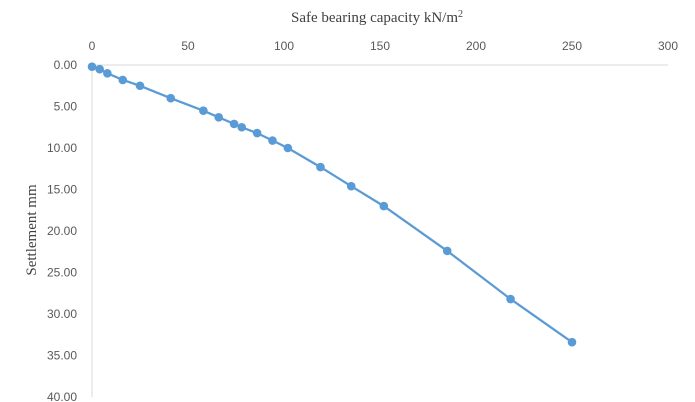 This screenshot has width=695, height=402. What do you see at coordinates (62, 273) in the screenshot?
I see `y-tick-label: 25.00` at bounding box center [62, 273].